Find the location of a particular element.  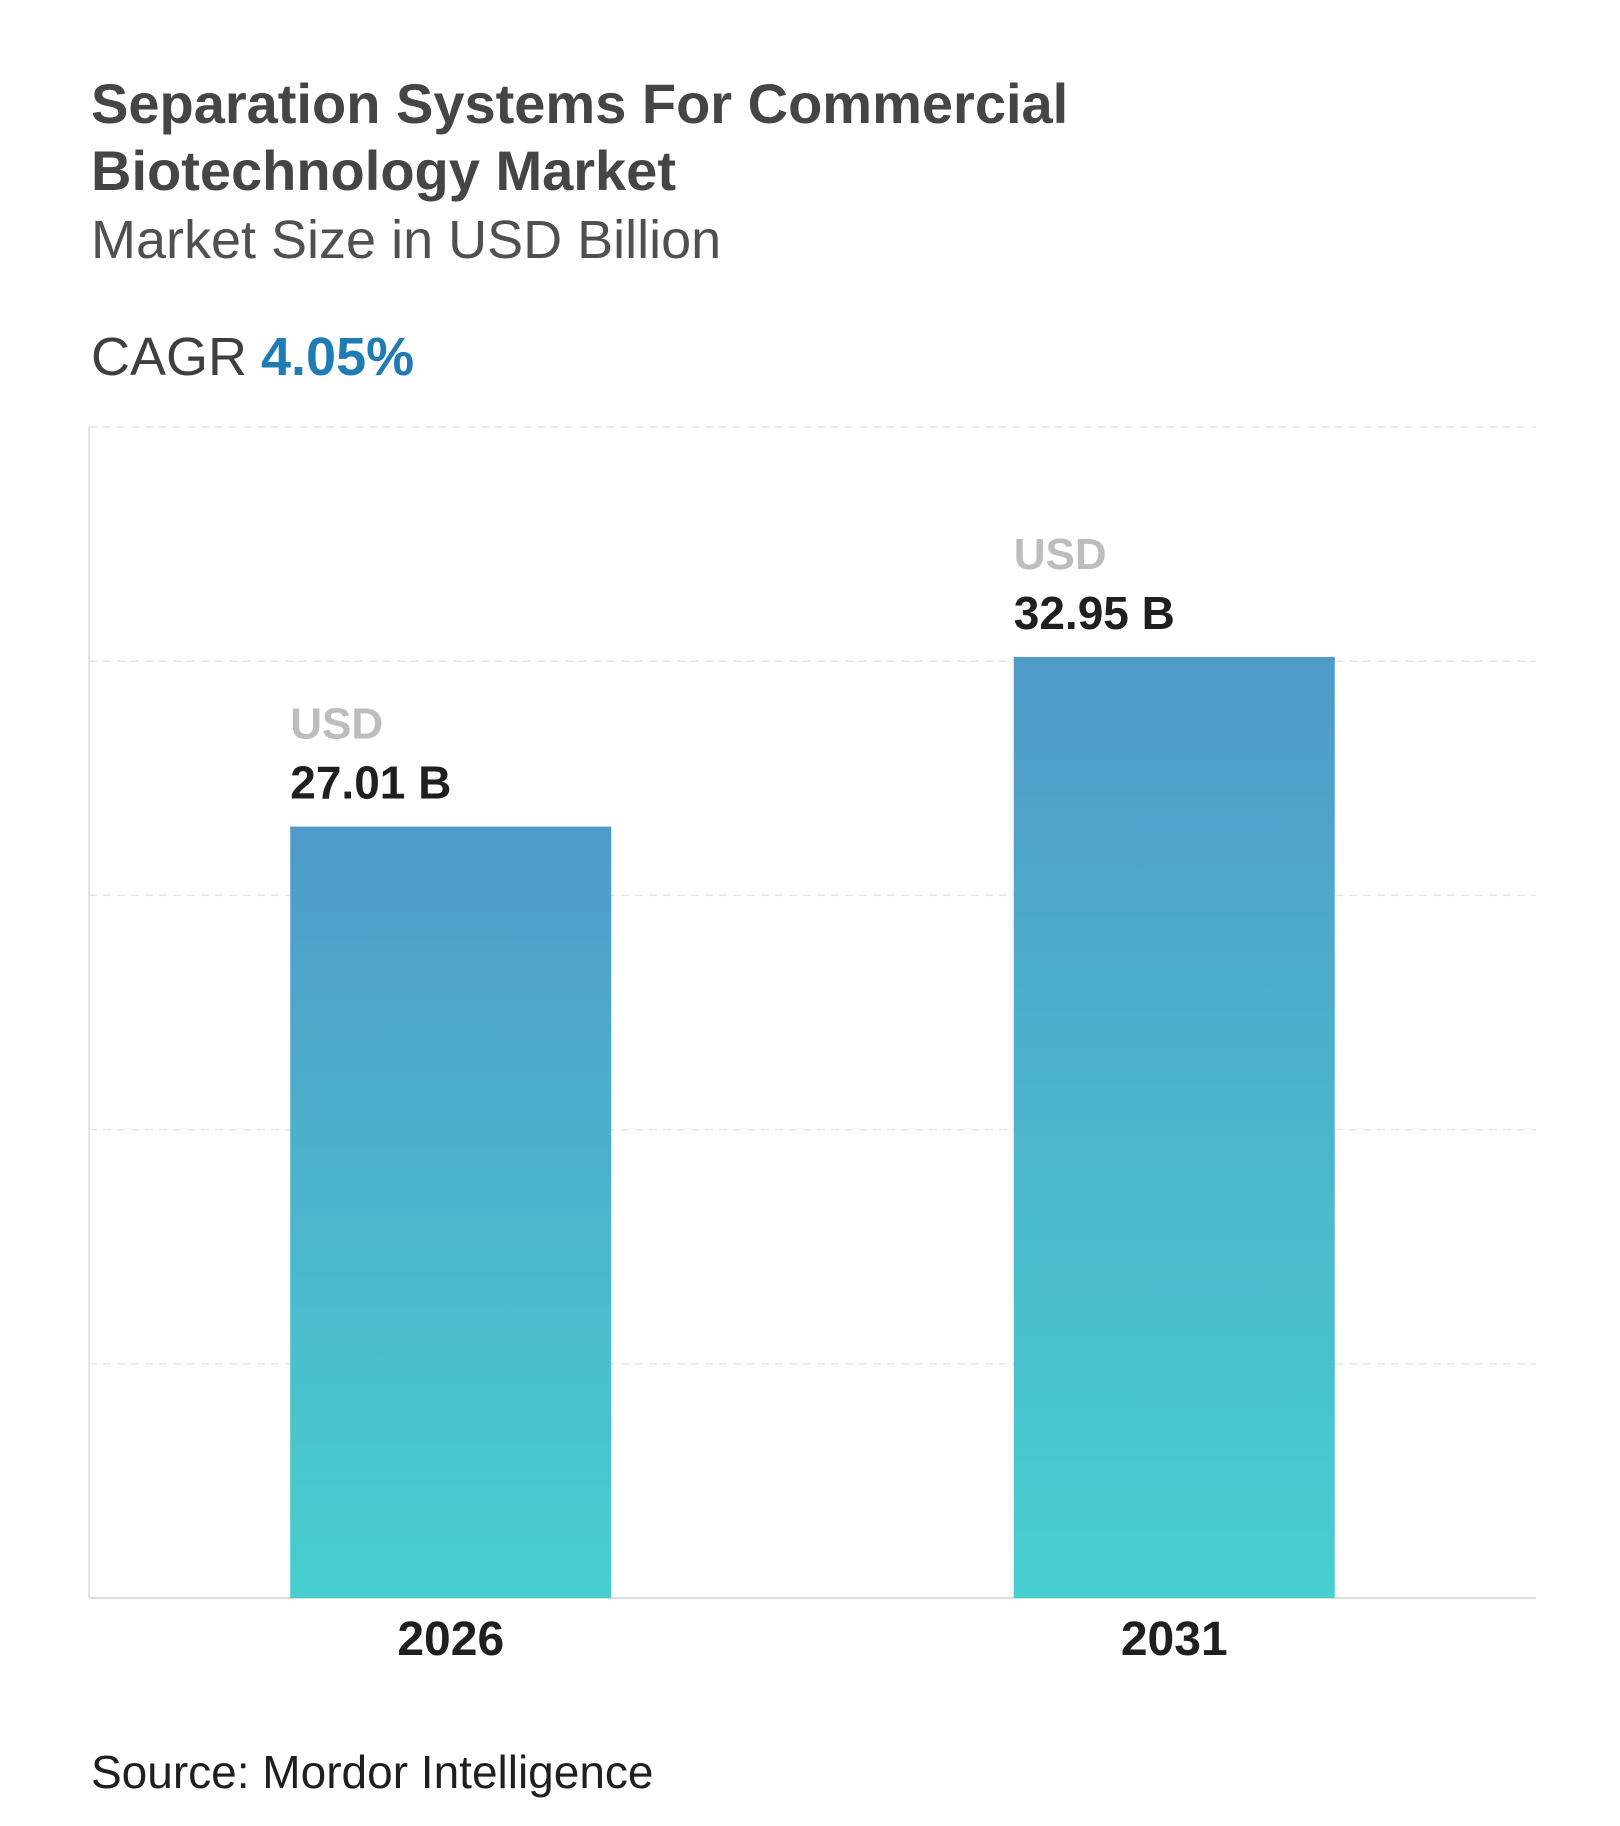

chart-subtitle: Market Size in USD Billion is located at coordinates (406, 240).